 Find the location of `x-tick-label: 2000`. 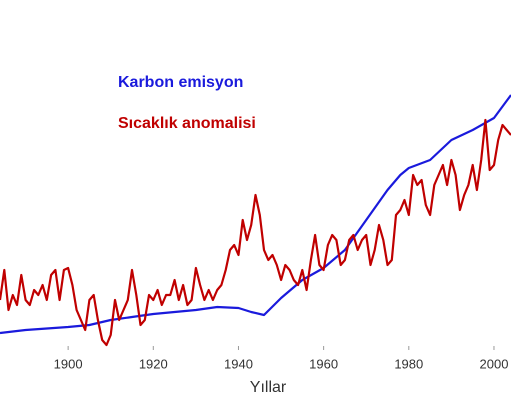

x-tick-label: 2000 is located at coordinates (494, 363).